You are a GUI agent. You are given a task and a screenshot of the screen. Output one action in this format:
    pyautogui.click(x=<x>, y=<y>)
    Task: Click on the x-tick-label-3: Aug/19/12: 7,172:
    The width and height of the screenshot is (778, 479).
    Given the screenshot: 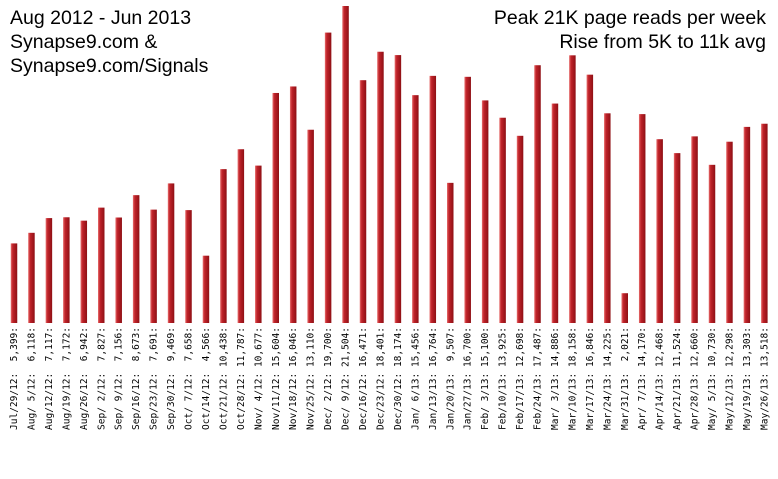 What is the action you would take?
    pyautogui.click(x=66, y=378)
    